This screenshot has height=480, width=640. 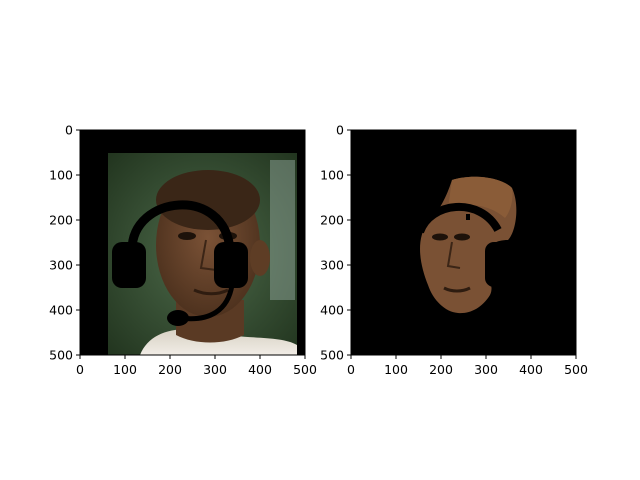 What do you see at coordinates (351, 369) in the screenshot?
I see `right-x-tick-label: 0` at bounding box center [351, 369].